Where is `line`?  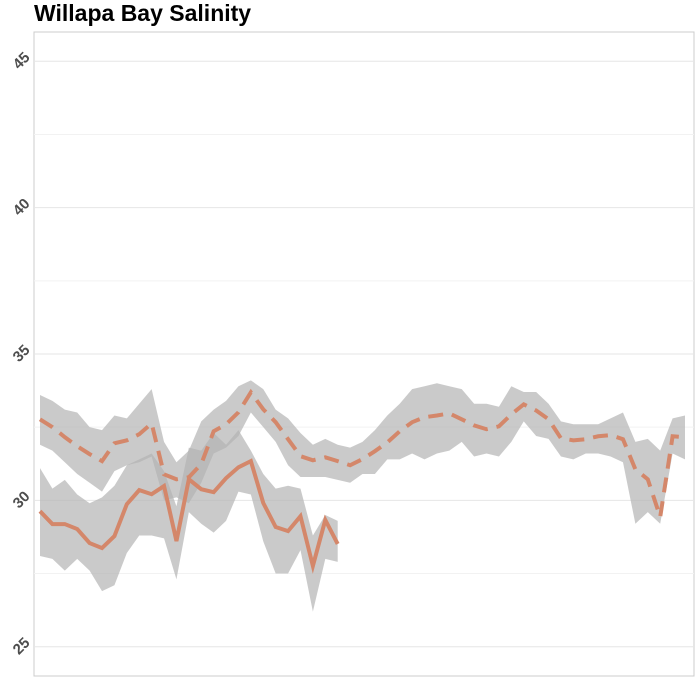 line is located at coordinates (189, 516).